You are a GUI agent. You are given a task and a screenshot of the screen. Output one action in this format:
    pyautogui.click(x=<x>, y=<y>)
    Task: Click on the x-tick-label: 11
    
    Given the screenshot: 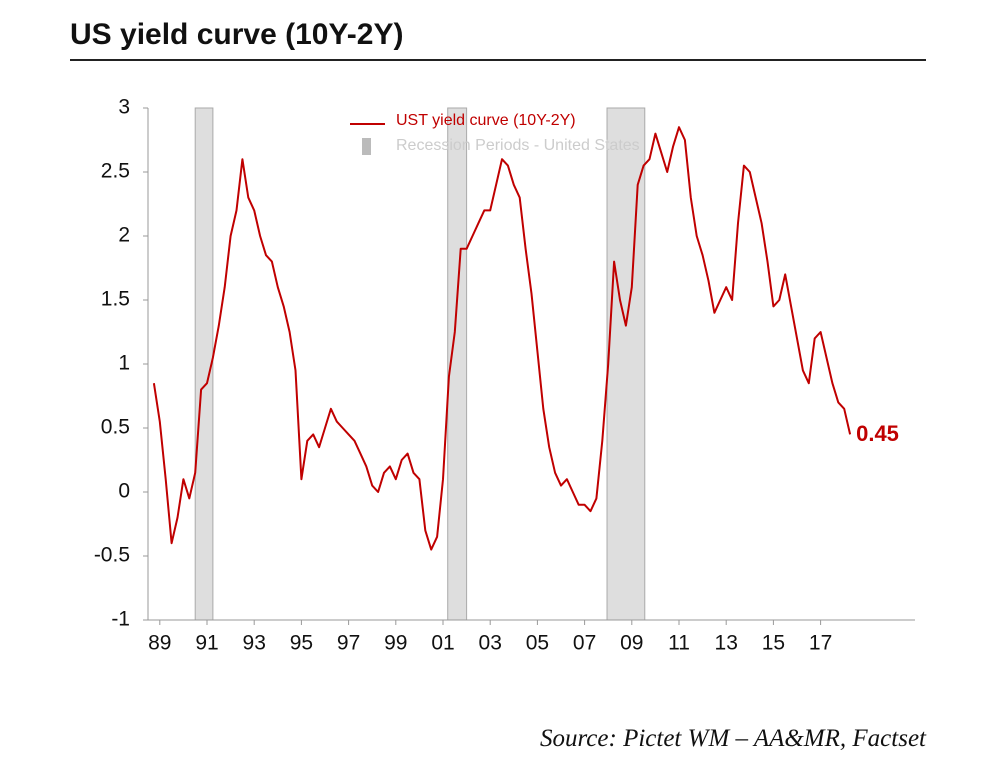 What is the action you would take?
    pyautogui.click(x=679, y=643)
    